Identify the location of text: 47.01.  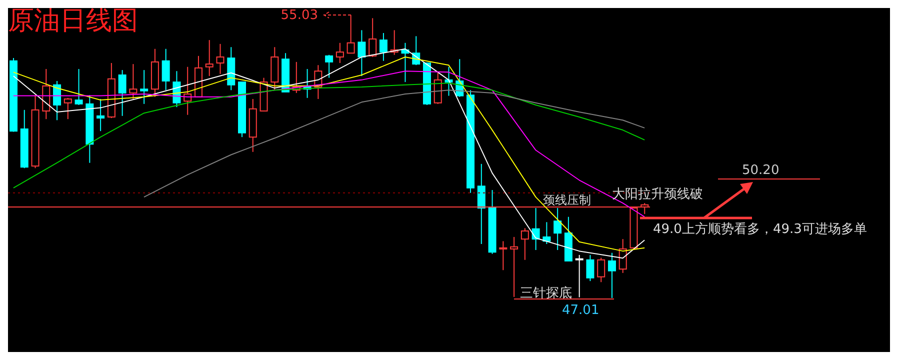
(580, 311).